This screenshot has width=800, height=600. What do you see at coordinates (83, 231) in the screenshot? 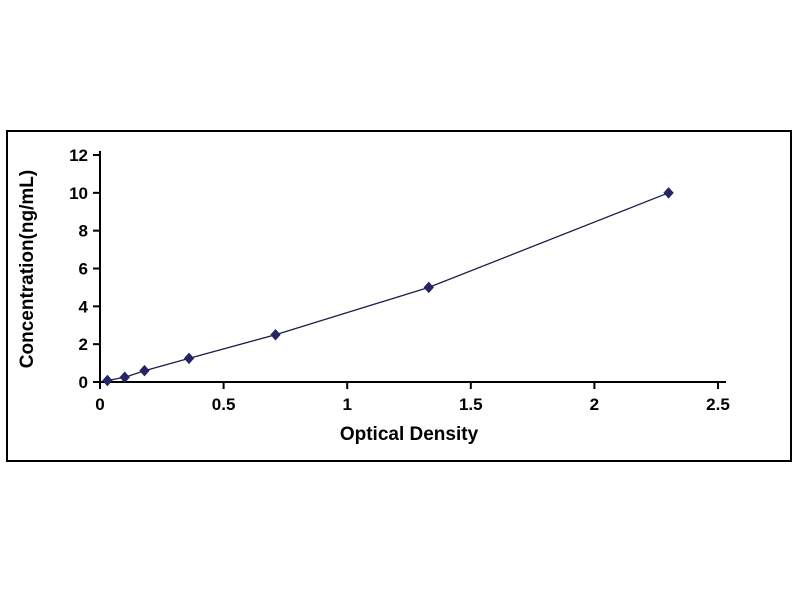
I see `y-tick-label: 8` at bounding box center [83, 231].